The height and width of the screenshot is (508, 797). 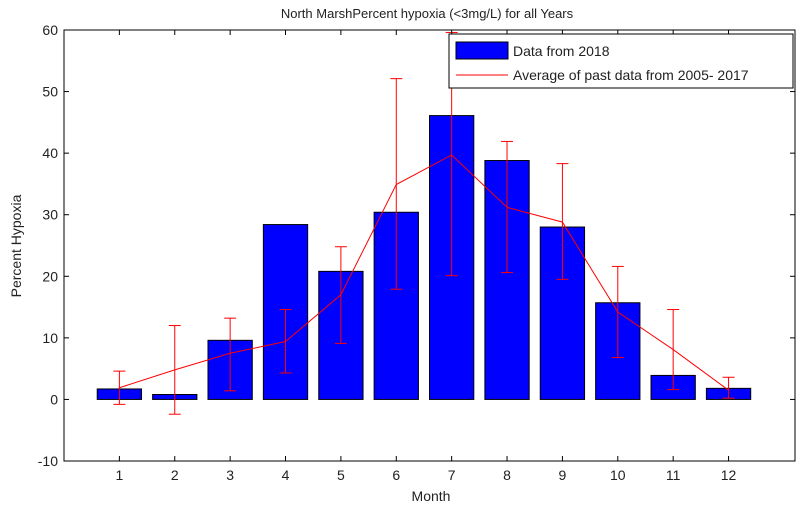 I want to click on x-tick-label-11: 11, so click(x=673, y=475).